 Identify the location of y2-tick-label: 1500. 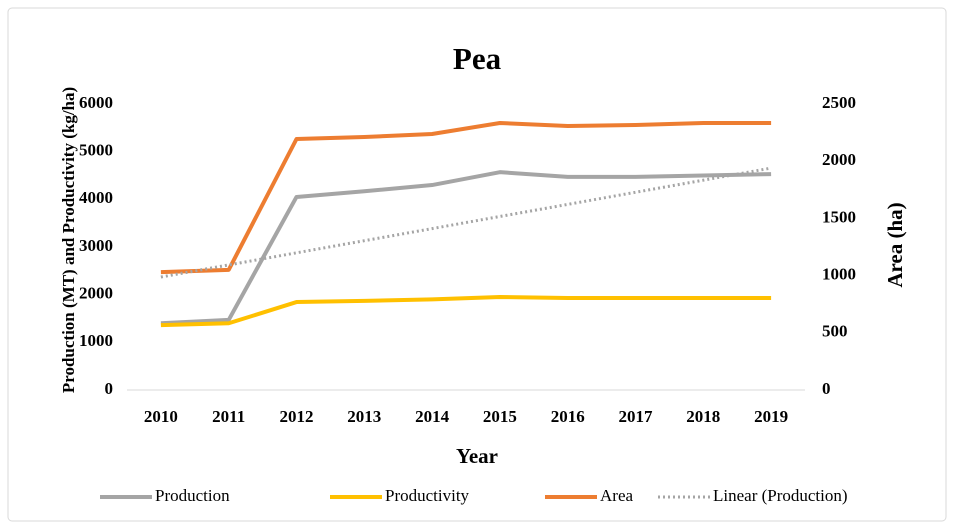
(839, 216).